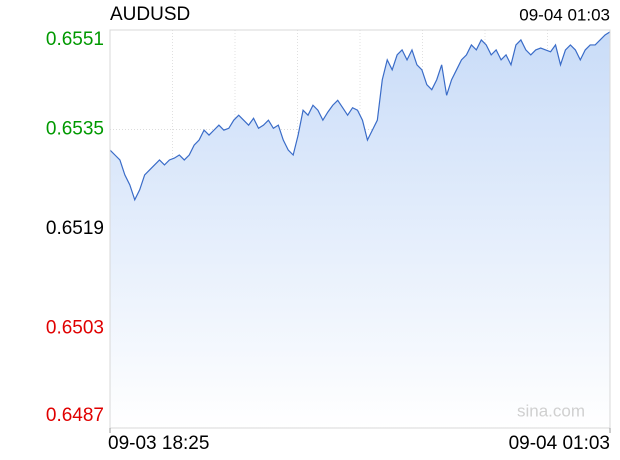 Image resolution: width=620 pixels, height=460 pixels. Describe the element at coordinates (75, 228) in the screenshot. I see `y-tick-label: 0.6519` at that location.